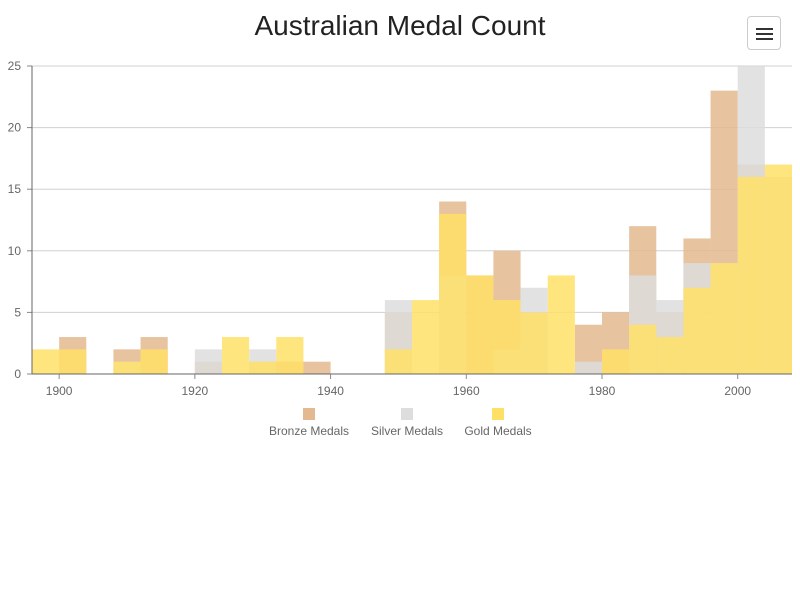 Image resolution: width=800 pixels, height=600 pixels. Describe the element at coordinates (195, 391) in the screenshot. I see `x-tick-label: 1920` at that location.